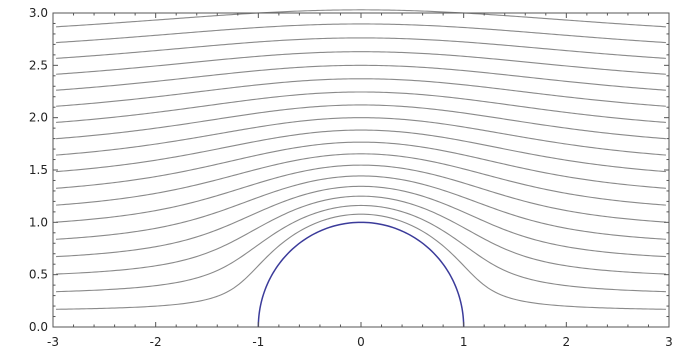  I want to click on obstacle-semicircle, so click(361, 274).